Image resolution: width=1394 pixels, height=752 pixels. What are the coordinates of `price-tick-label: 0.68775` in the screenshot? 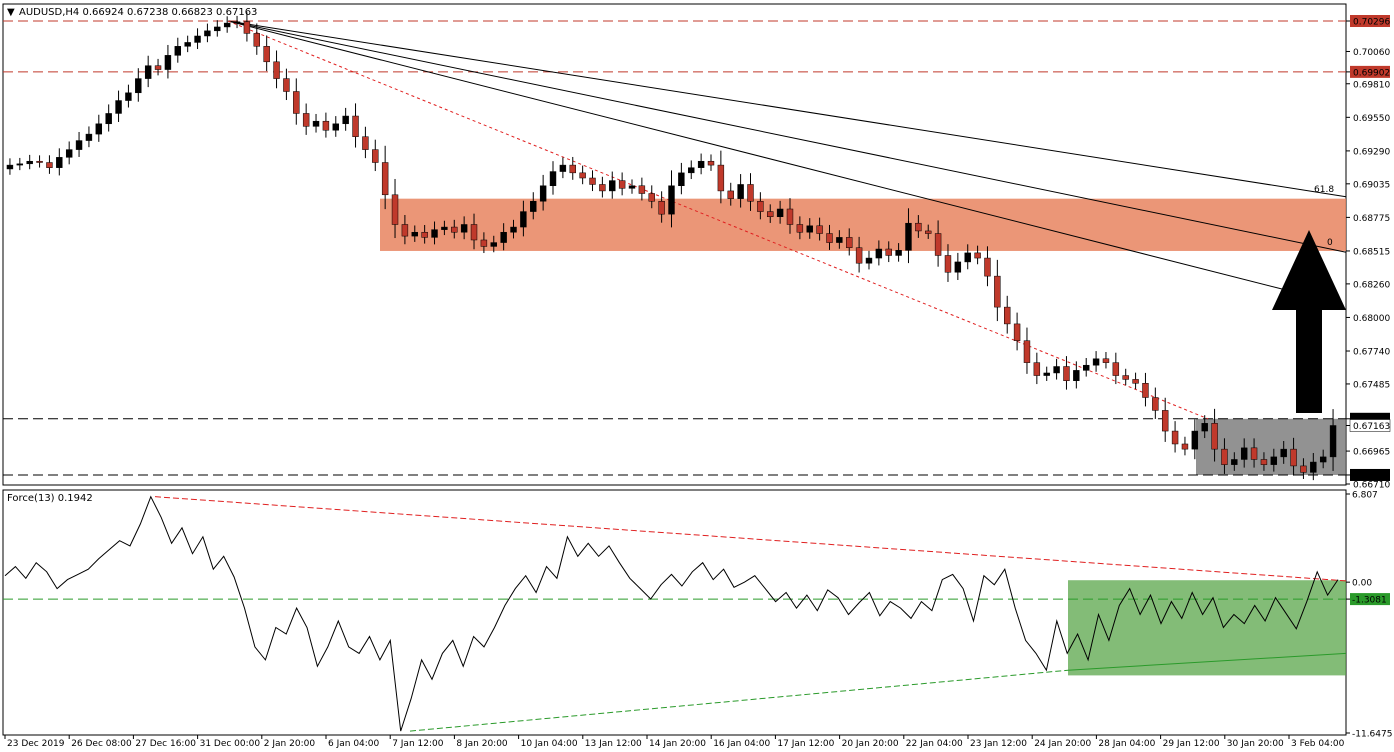 It's located at (1371, 219).